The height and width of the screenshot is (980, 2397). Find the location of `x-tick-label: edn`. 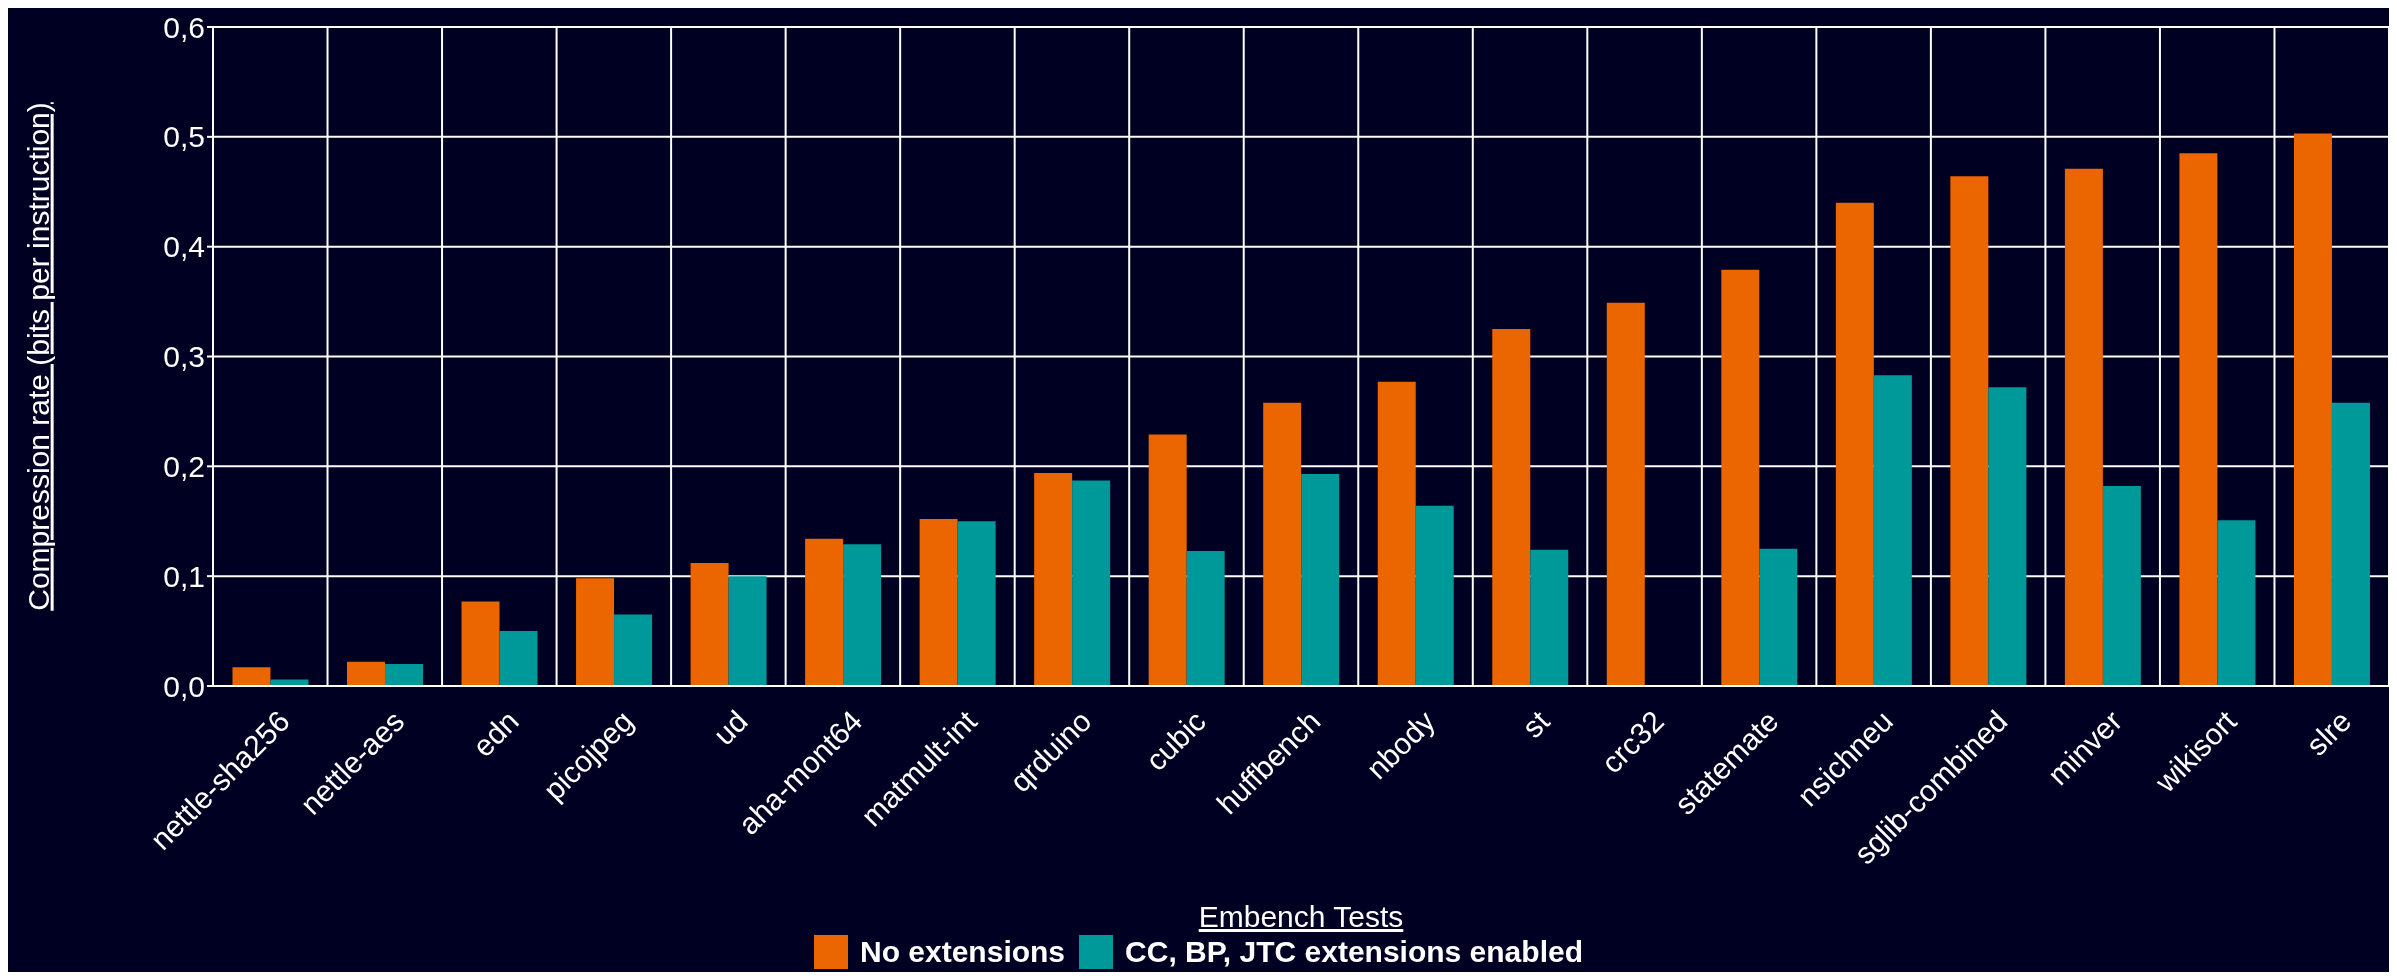

x-tick-label: edn is located at coordinates (495, 733).